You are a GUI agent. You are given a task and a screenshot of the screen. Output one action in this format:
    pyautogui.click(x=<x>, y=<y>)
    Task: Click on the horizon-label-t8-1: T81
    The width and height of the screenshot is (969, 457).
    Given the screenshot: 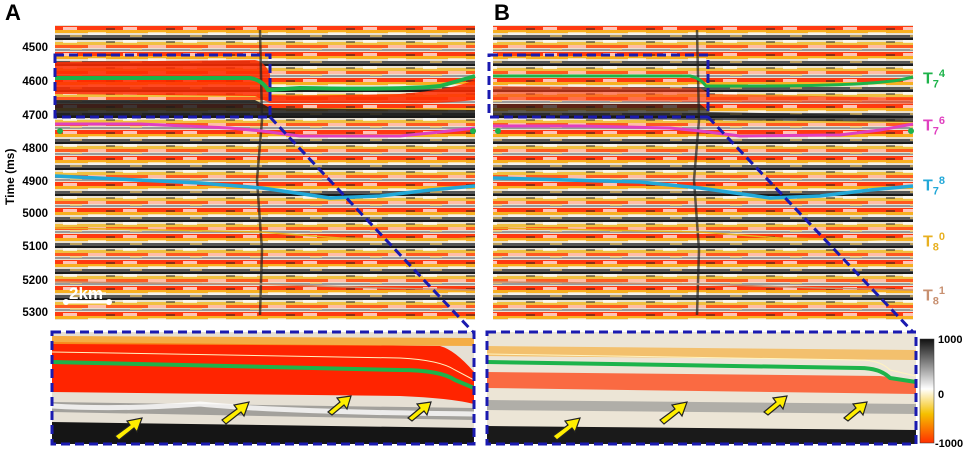 What is the action you would take?
    pyautogui.click(x=934, y=296)
    